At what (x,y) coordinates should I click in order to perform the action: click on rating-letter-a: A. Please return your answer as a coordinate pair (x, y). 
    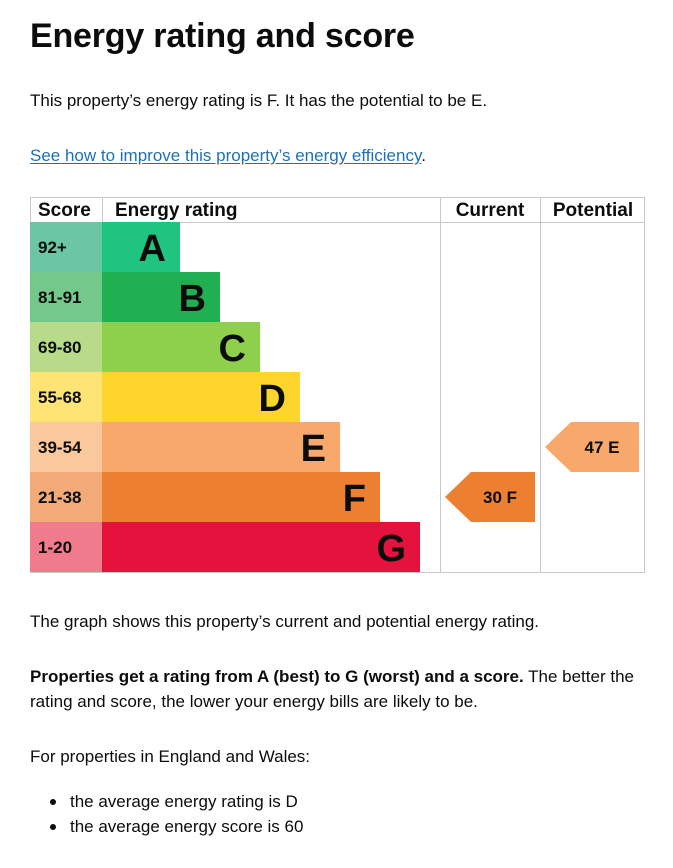
    Looking at the image, I should click on (152, 249).